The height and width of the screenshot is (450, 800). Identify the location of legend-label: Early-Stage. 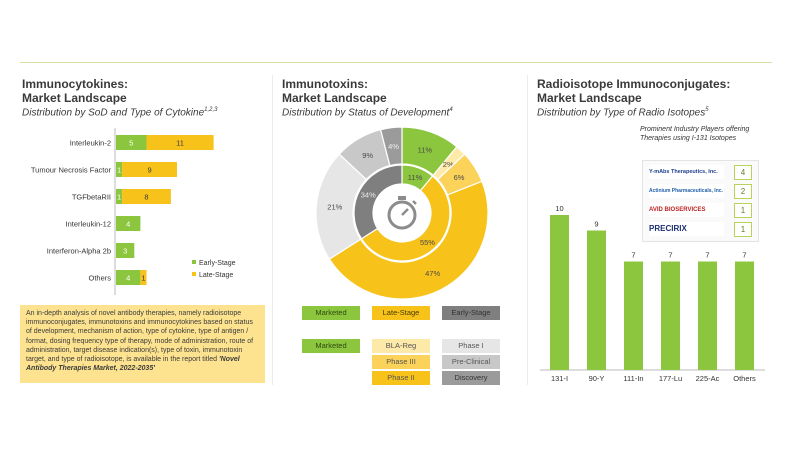
(217, 263).